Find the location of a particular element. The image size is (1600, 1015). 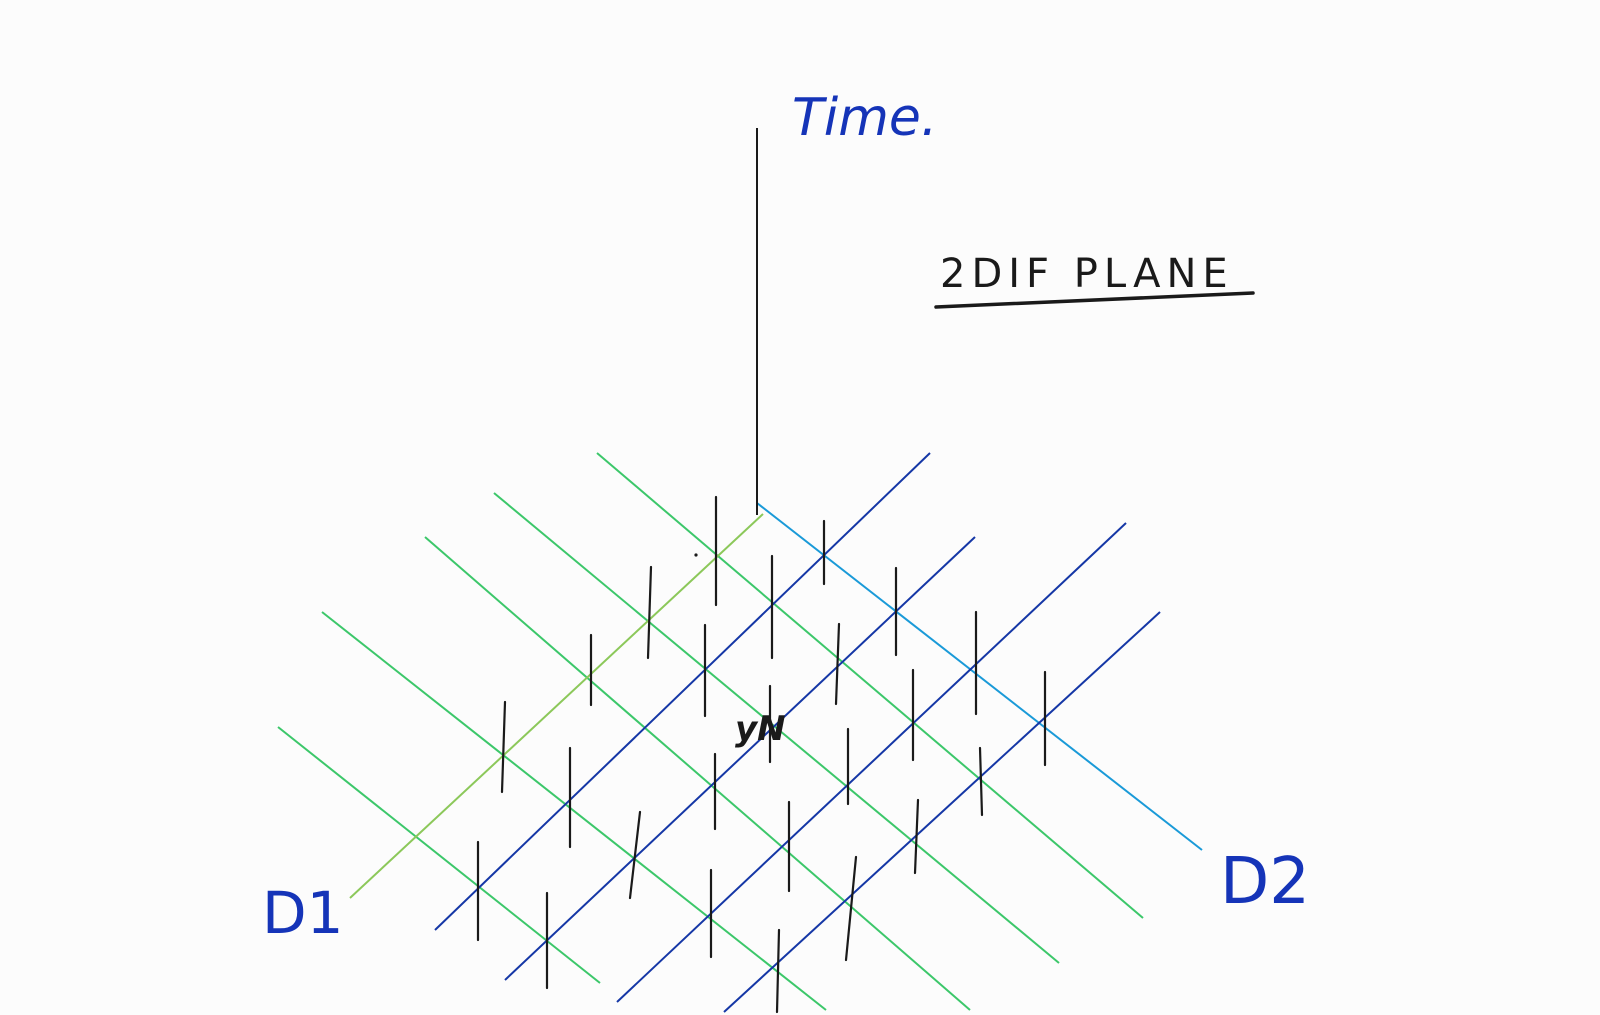

d1-grid-line is located at coordinates (574, 811).